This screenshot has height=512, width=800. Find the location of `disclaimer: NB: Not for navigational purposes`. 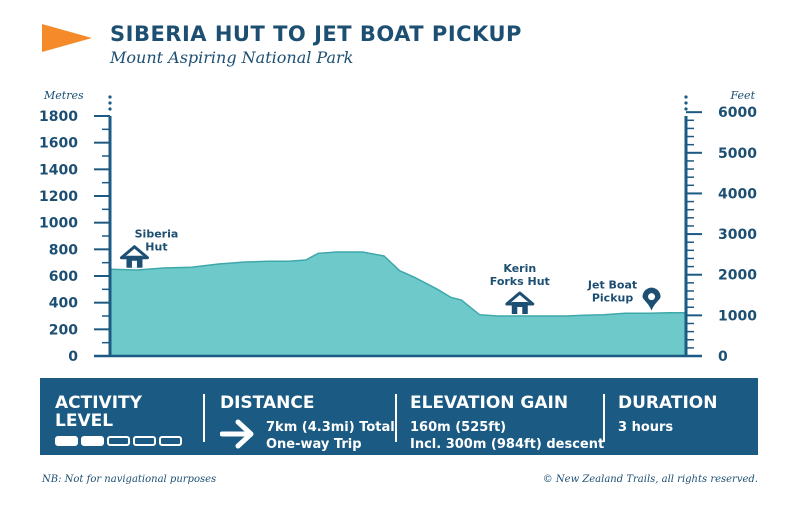

disclaimer: NB: Not for navigational purposes is located at coordinates (129, 479).